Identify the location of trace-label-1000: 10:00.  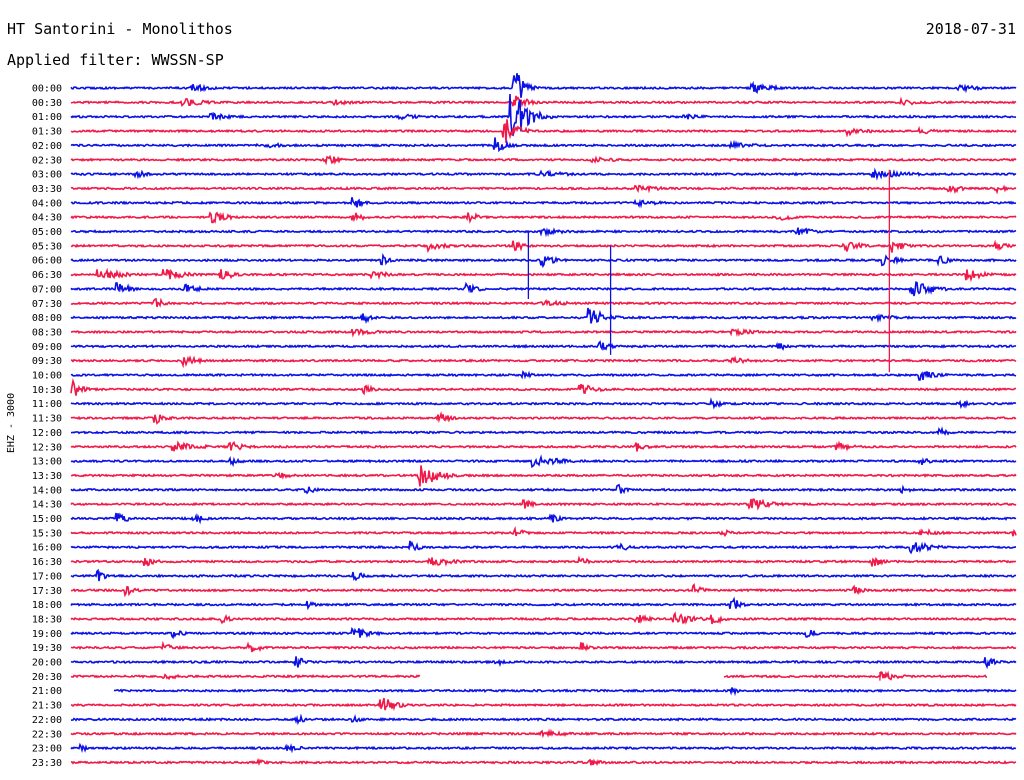
(47, 376).